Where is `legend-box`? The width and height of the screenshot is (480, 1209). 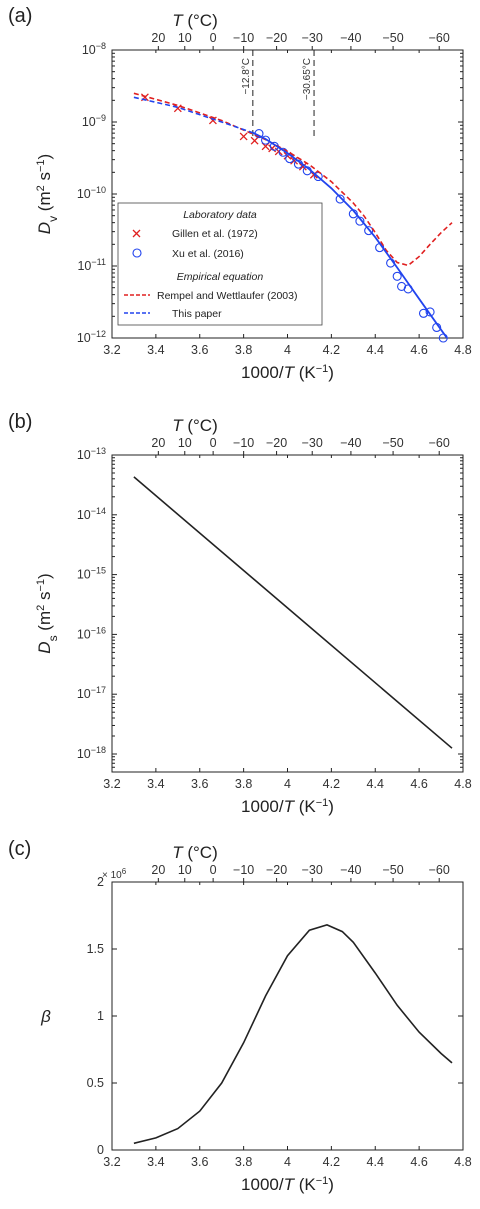 legend-box is located at coordinates (220, 264).